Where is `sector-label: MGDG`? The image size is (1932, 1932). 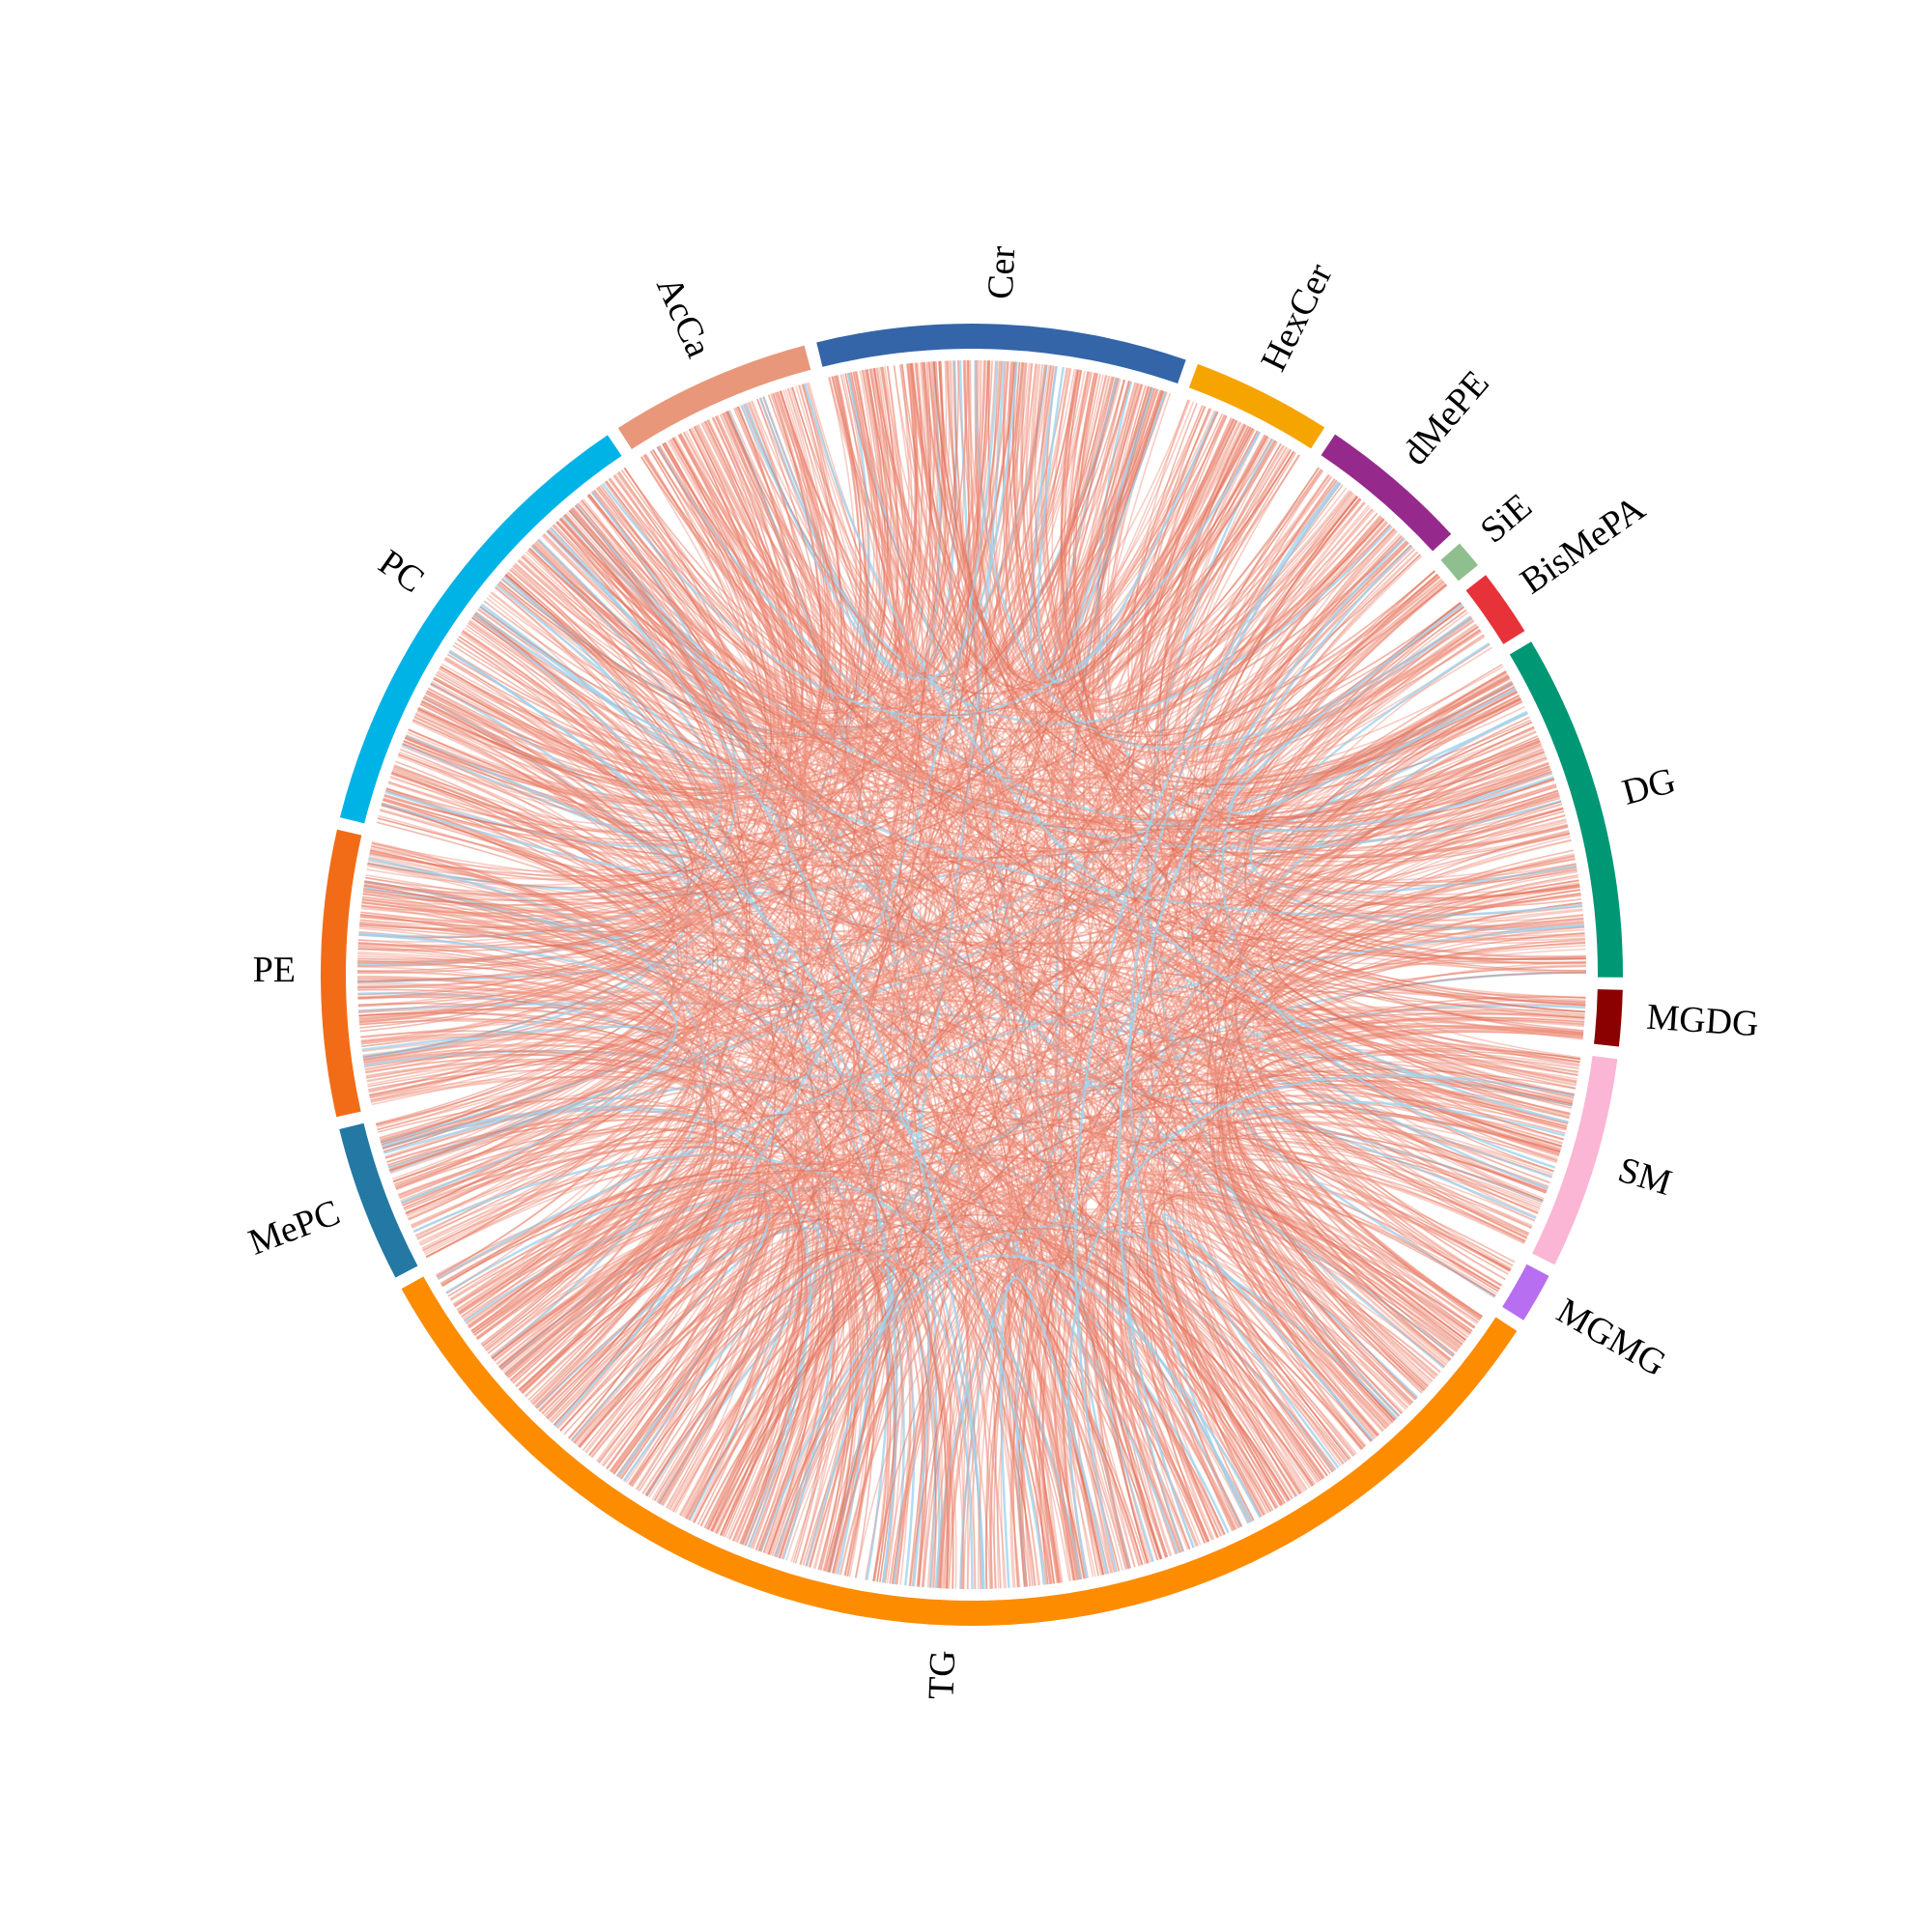
sector-label: MGDG is located at coordinates (1702, 1021).